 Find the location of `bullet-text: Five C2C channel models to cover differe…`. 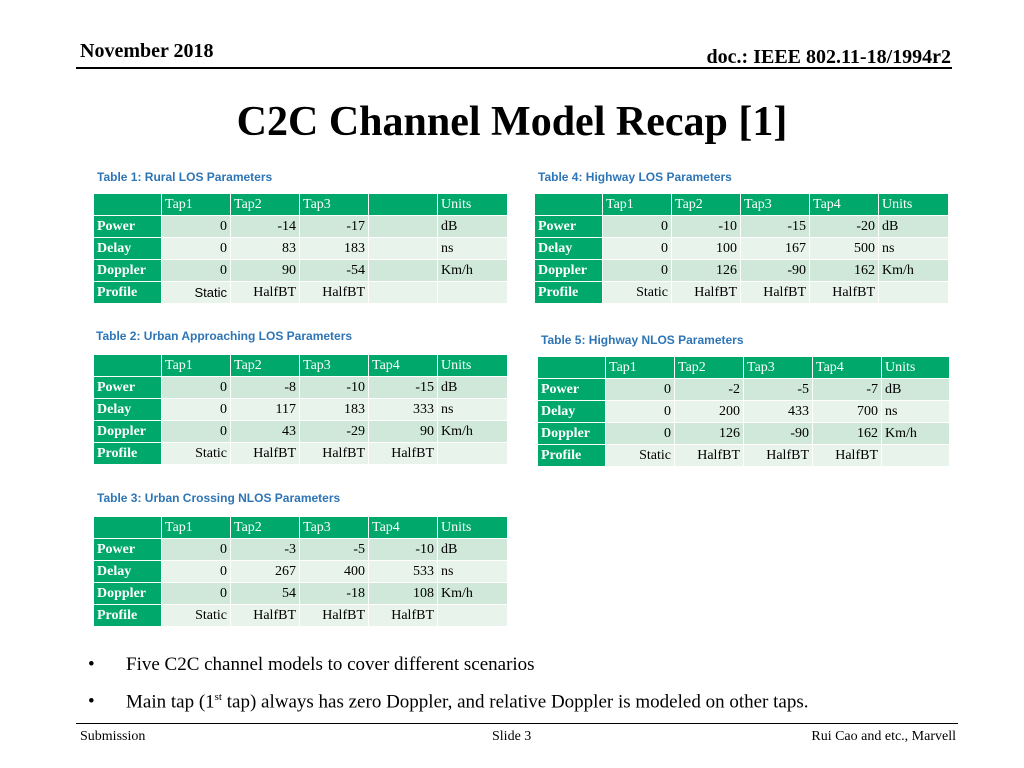

bullet-text: Five C2C channel models to cover differe… is located at coordinates (330, 664).